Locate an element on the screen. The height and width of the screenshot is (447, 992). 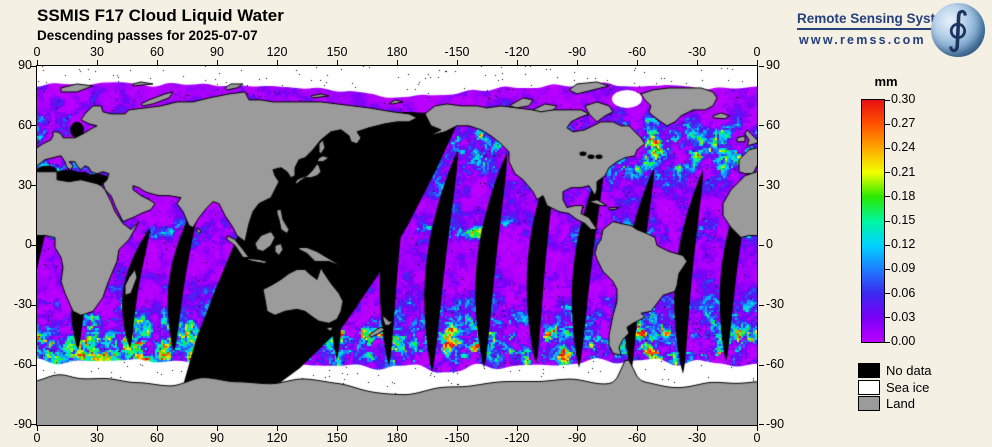
lon-tick-label-top: 120 is located at coordinates (277, 52).